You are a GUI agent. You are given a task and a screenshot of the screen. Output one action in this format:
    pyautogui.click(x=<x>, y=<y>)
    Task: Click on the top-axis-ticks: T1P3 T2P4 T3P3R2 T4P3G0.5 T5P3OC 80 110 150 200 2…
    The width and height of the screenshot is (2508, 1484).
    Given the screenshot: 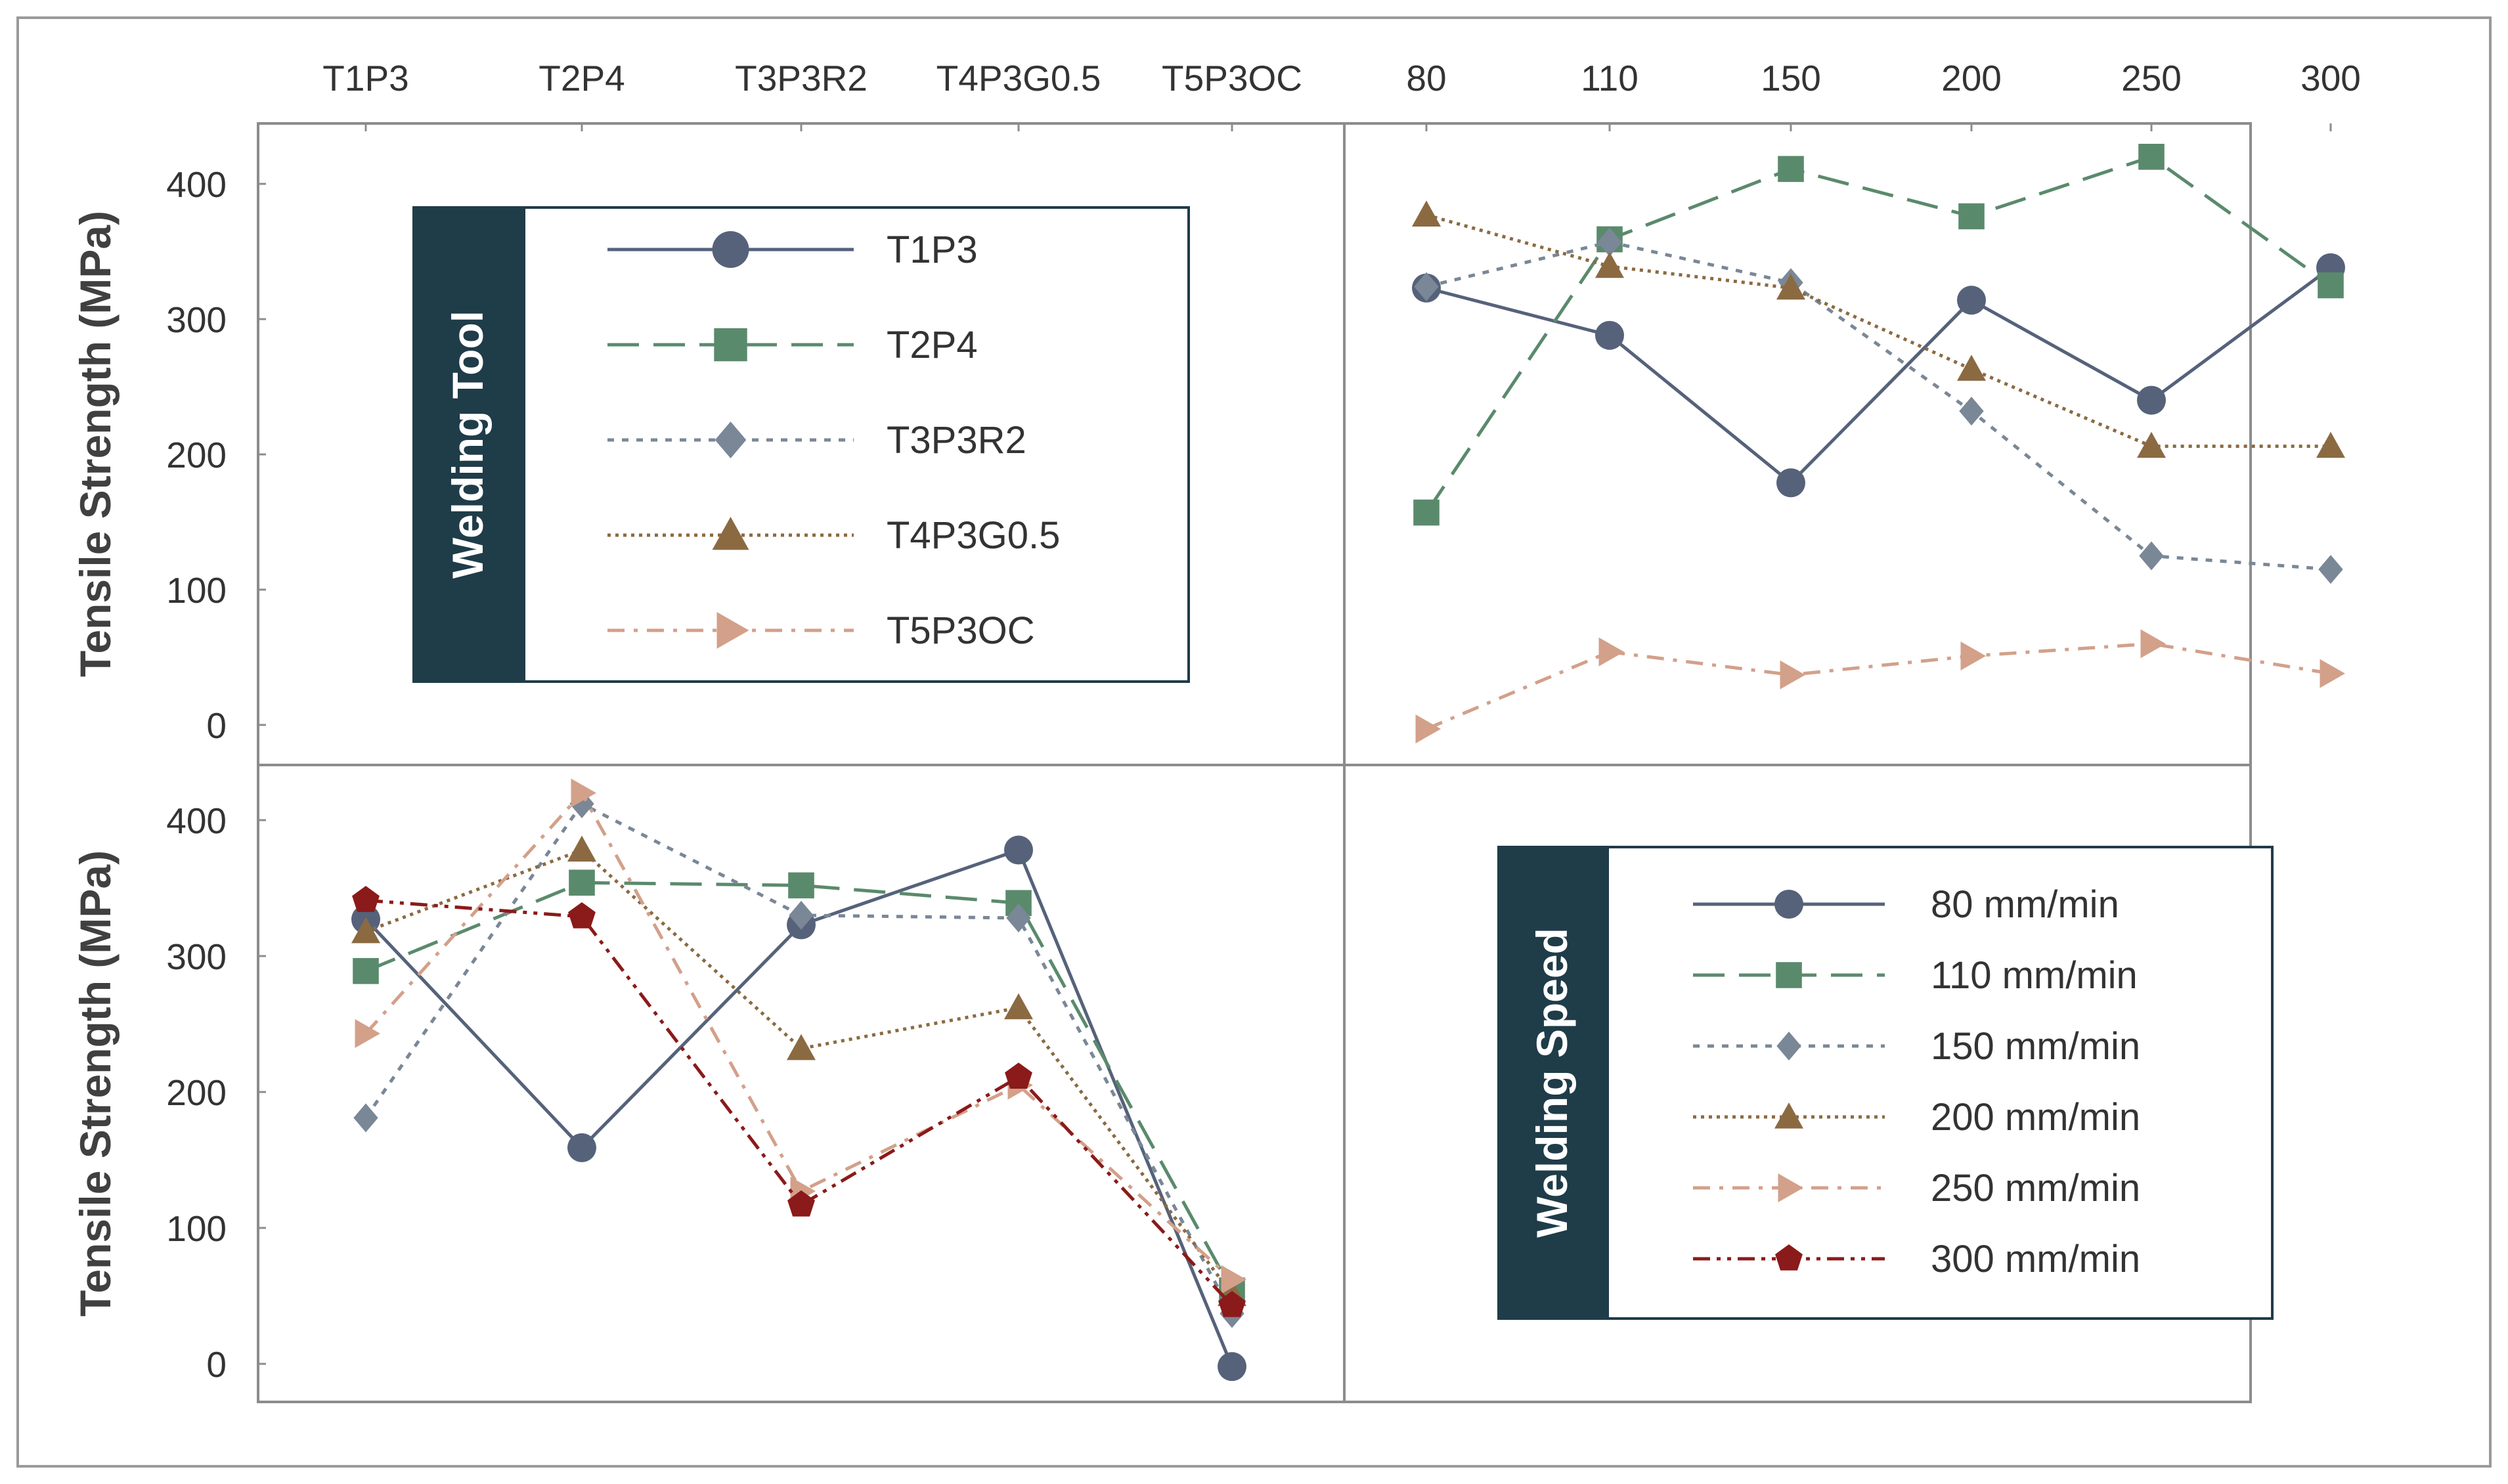 What is the action you would take?
    pyautogui.click(x=1341, y=94)
    